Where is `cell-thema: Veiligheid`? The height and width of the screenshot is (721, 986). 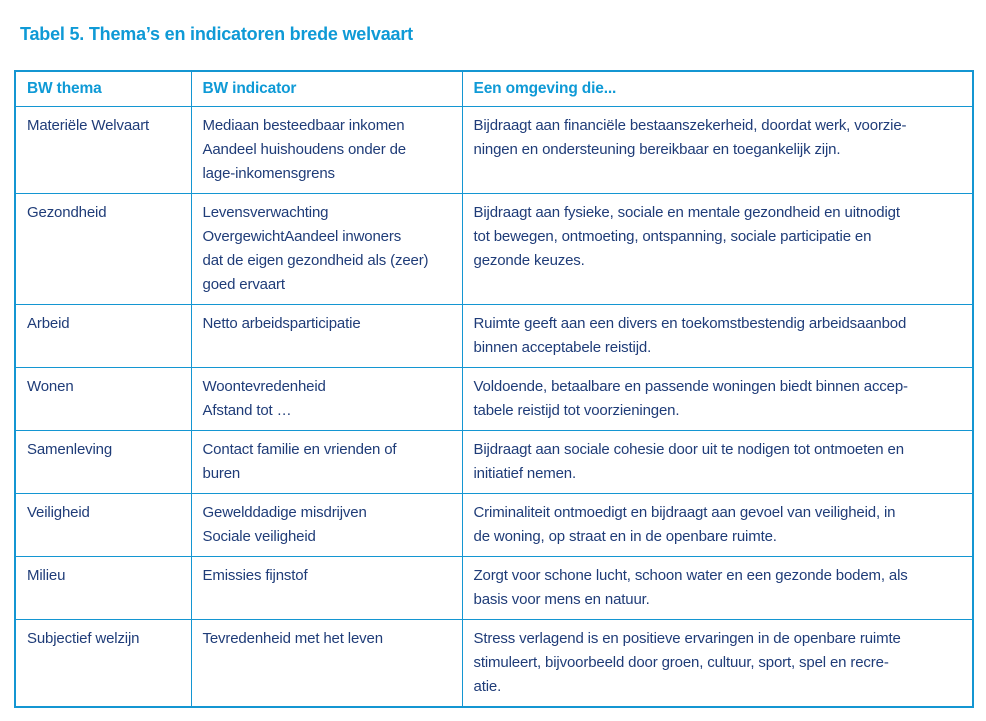 cell-thema: Veiligheid is located at coordinates (103, 524).